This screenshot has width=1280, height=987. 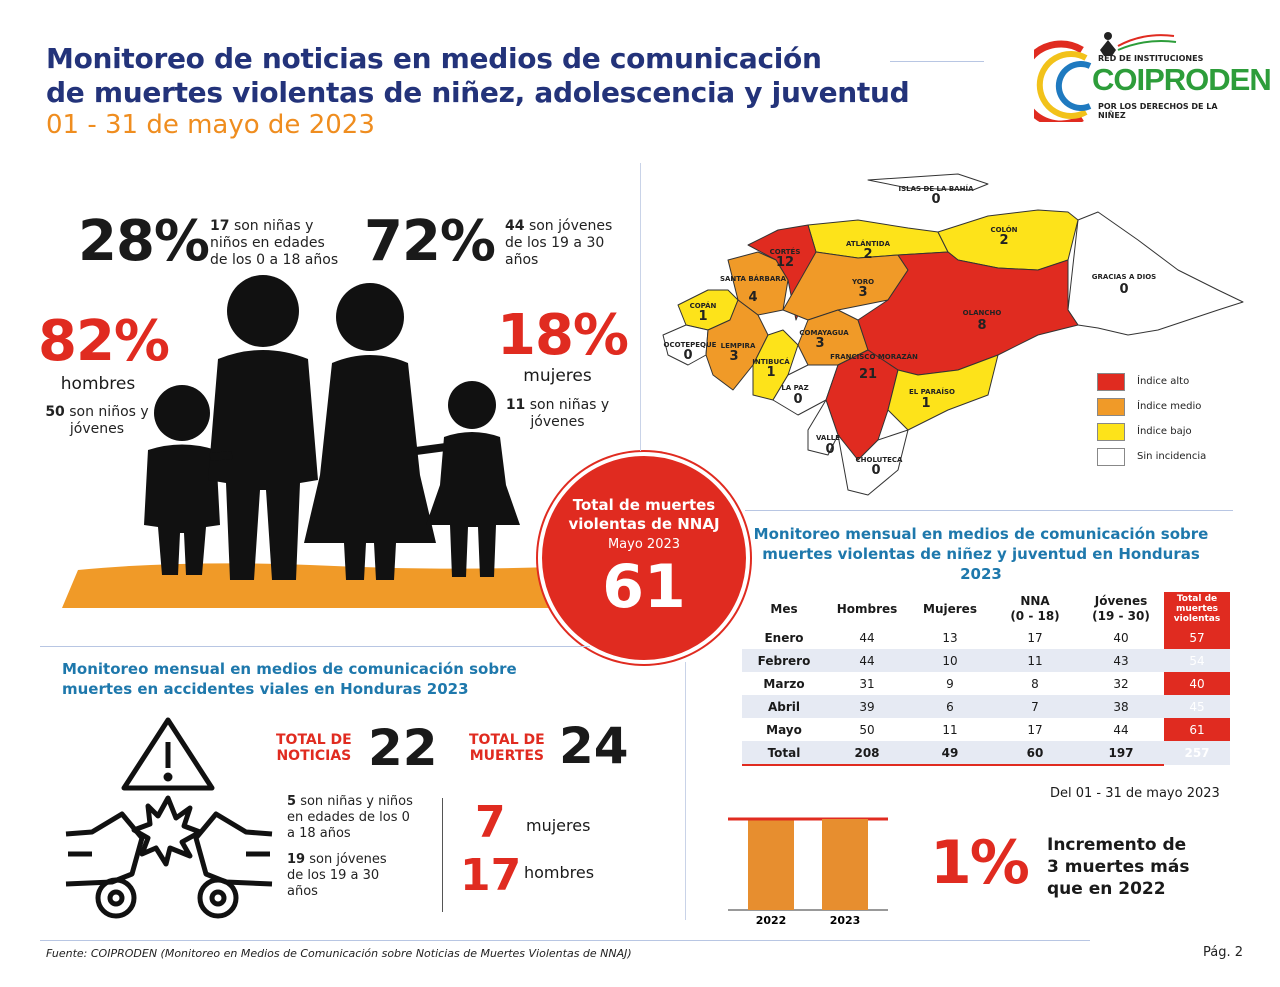 I want to click on children-count: 17, so click(x=220, y=226).